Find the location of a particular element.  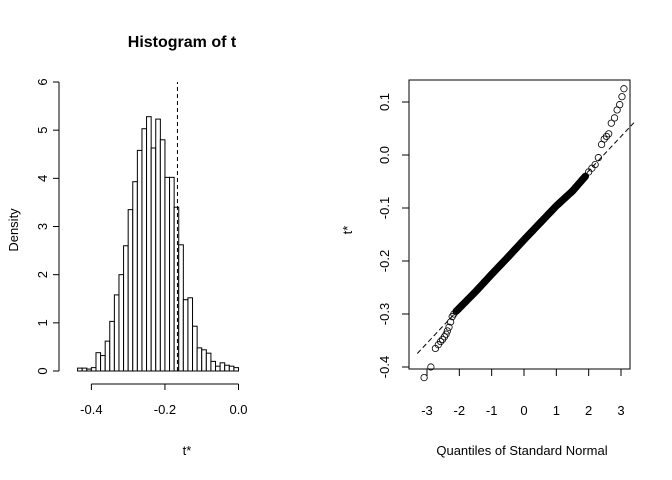

histogram-x-tick-label: 0.0 is located at coordinates (238, 409).